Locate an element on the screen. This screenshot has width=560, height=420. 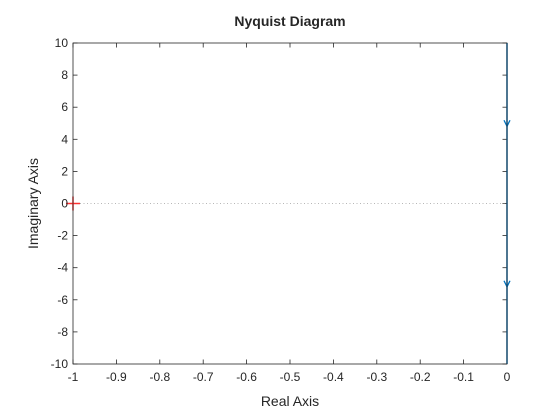
x-tick-label: -0.7 is located at coordinates (203, 377).